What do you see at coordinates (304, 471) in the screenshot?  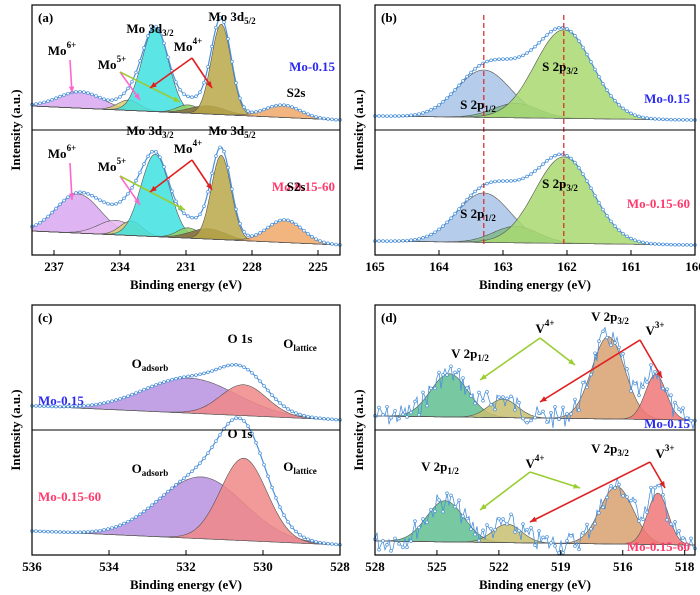 I see `annotation-subscript: lattice` at bounding box center [304, 471].